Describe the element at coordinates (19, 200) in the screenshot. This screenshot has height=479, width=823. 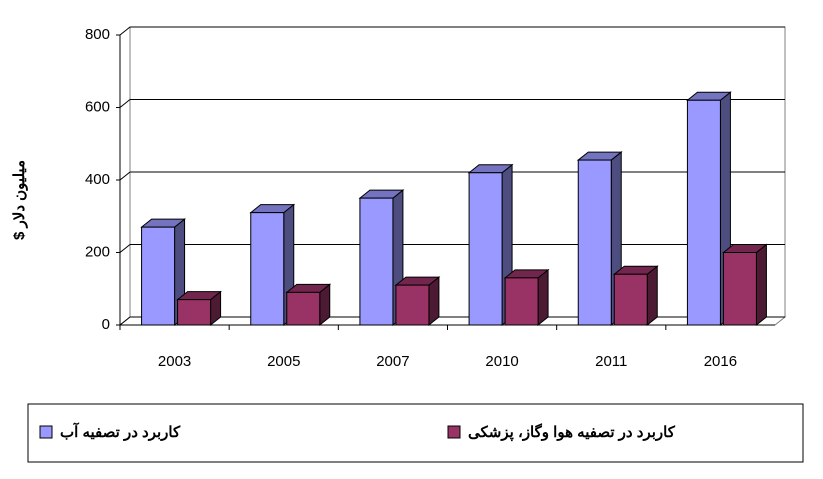
I see `y-axis-label: میلیون دلار $` at that location.